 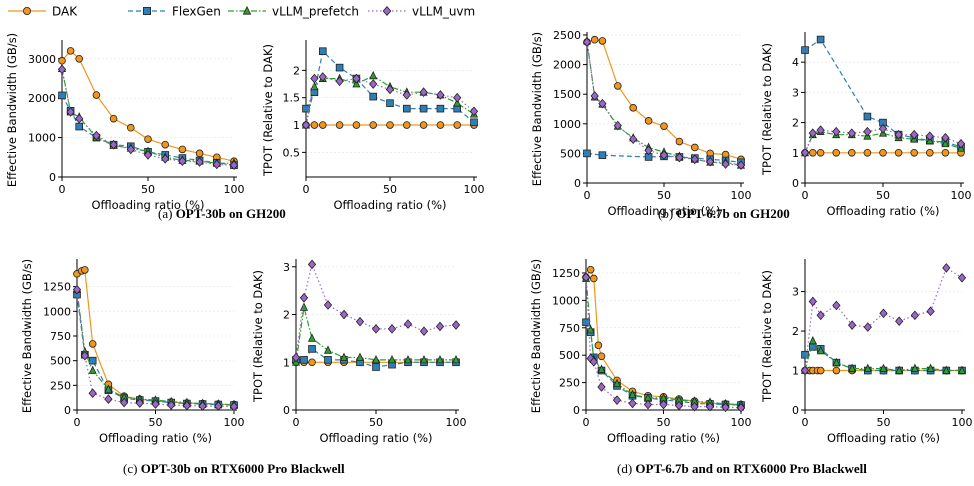 I want to click on x-tick-label-a-tpot: 0, so click(x=306, y=189).